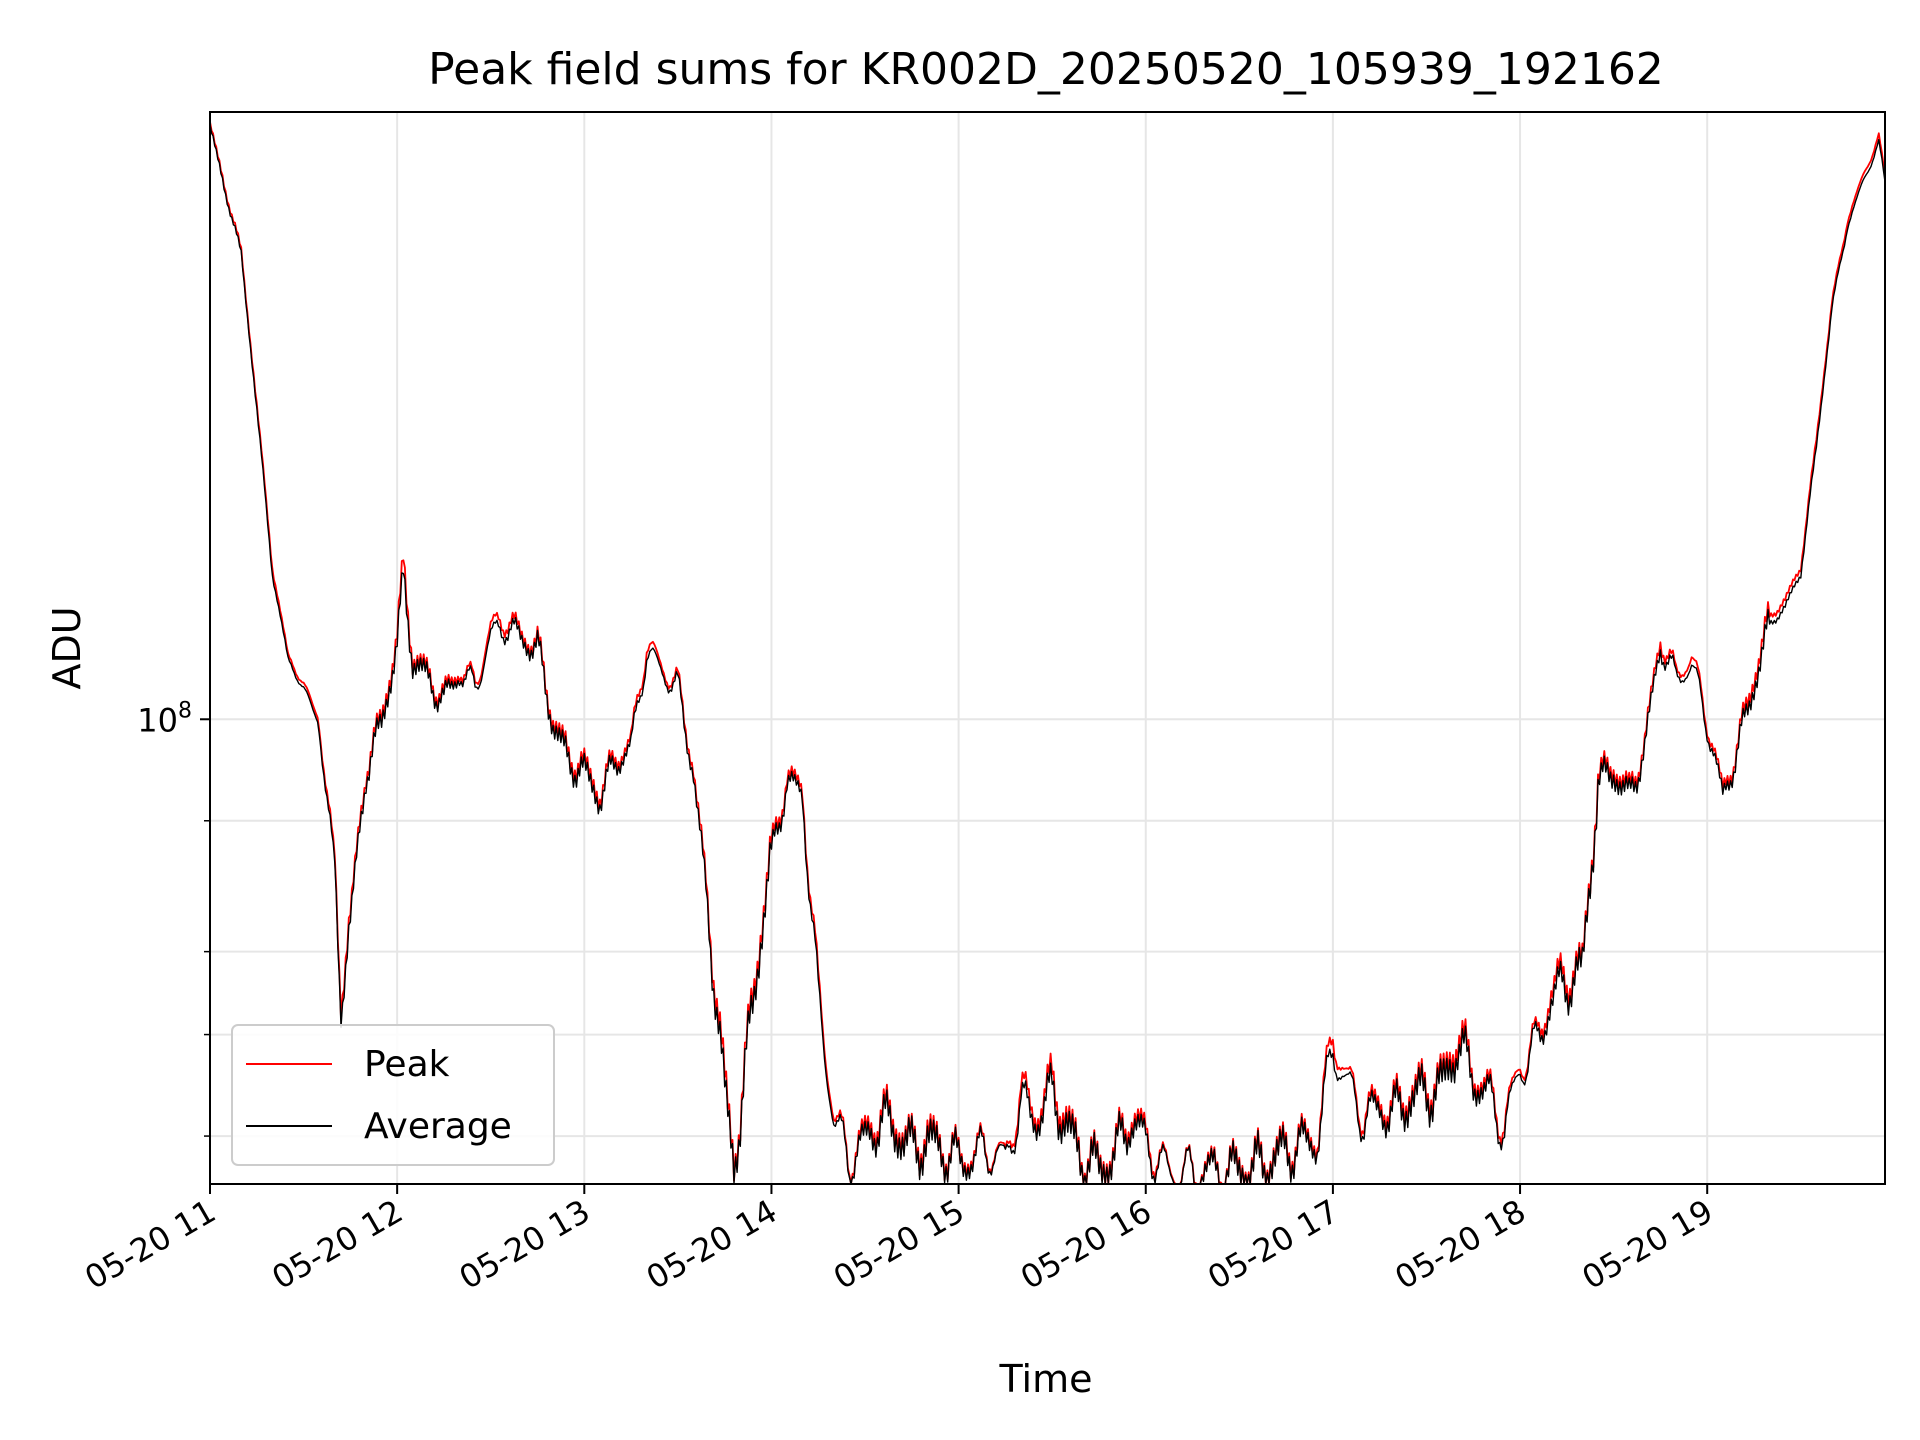 Image resolution: width=1920 pixels, height=1440 pixels. What do you see at coordinates (157, 720) in the screenshot?
I see `y-tick-base: 10` at bounding box center [157, 720].